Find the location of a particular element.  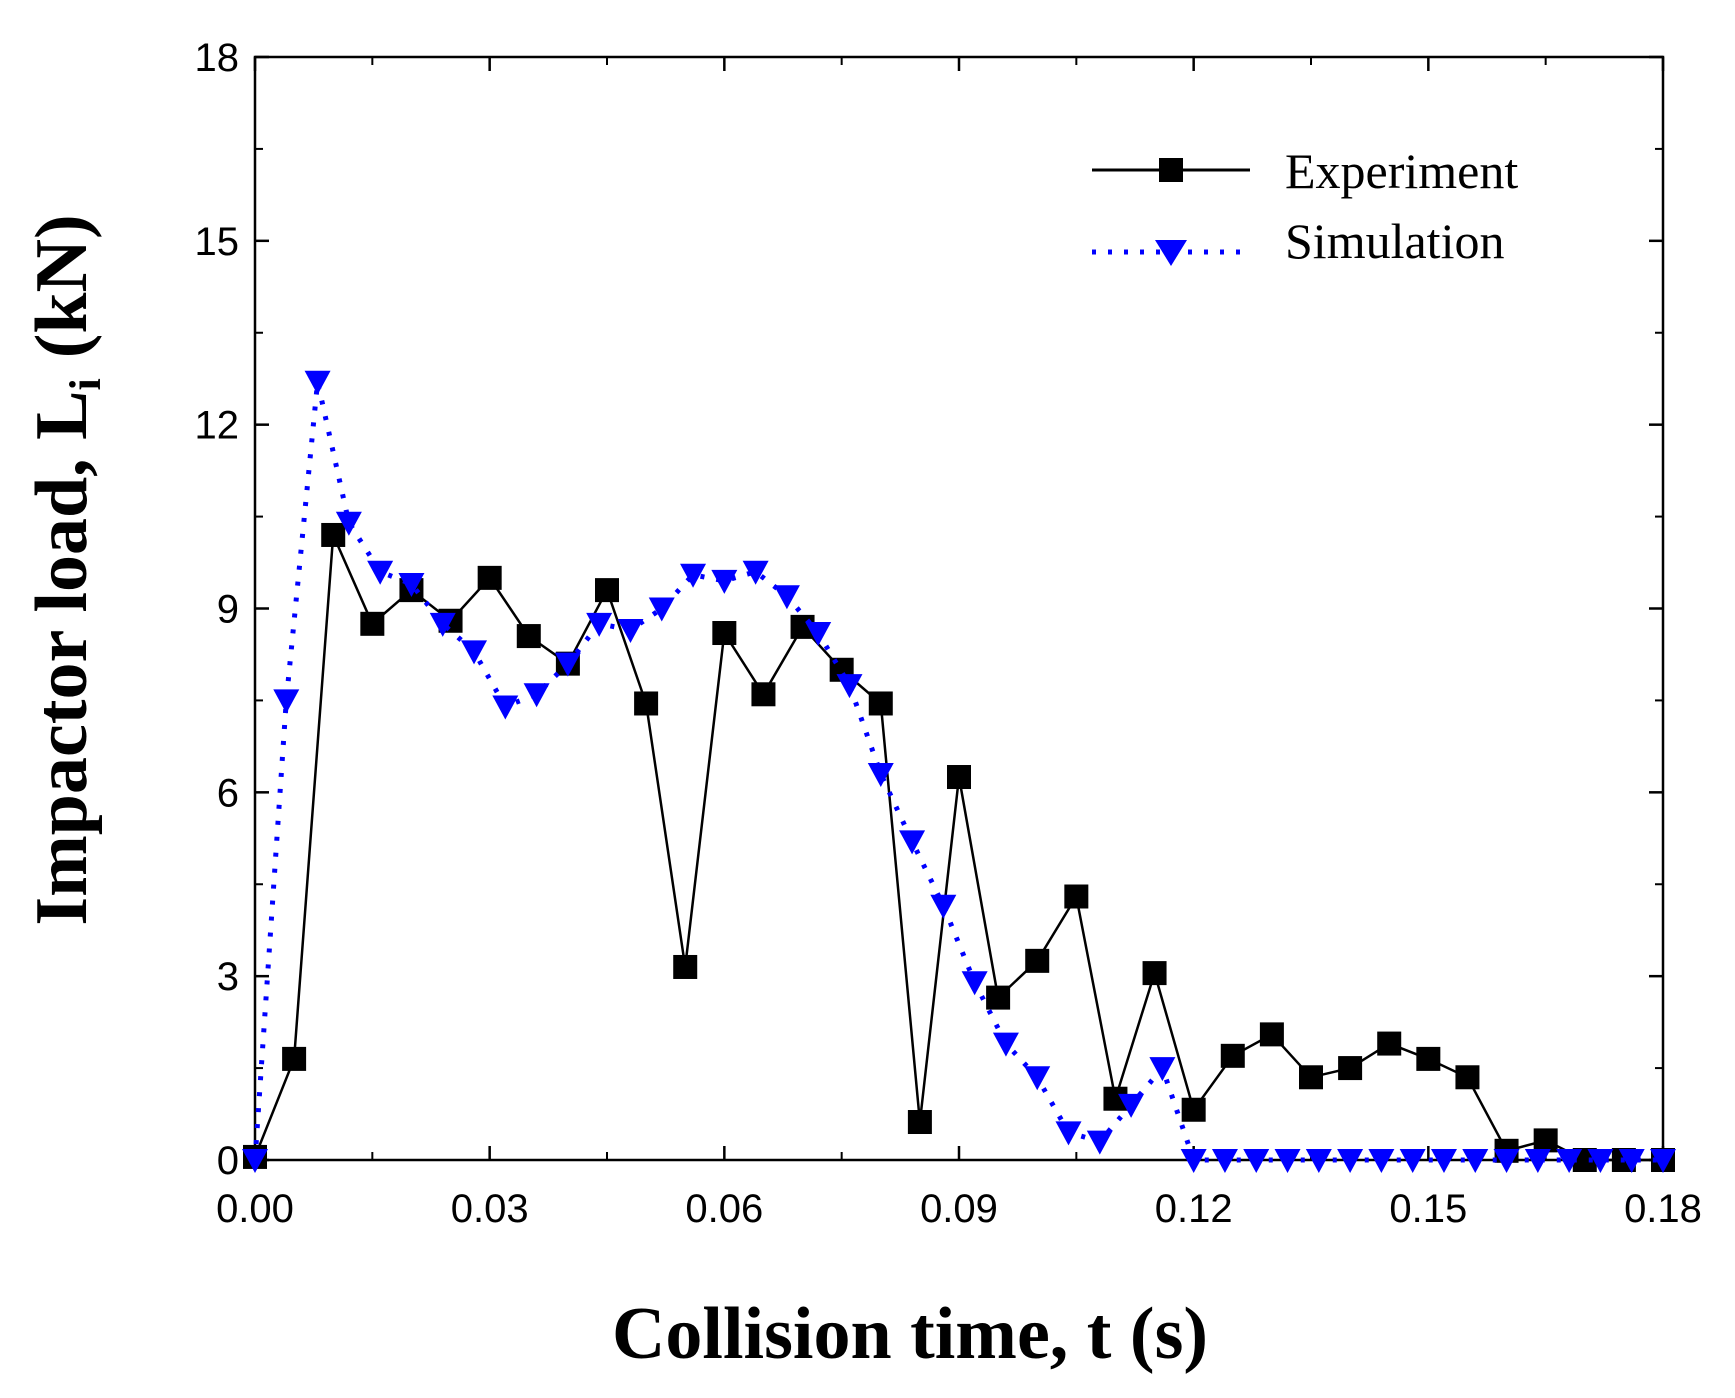

legend: Experiment Simulation is located at coordinates (1305, 206).